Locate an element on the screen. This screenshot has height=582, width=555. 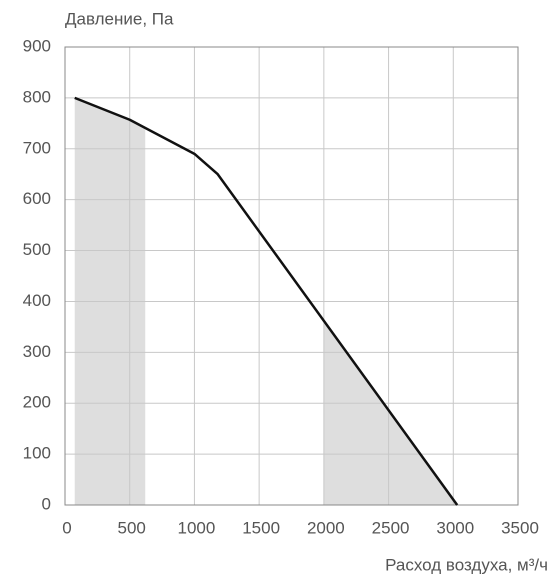
x-tick-label: 0 is located at coordinates (66, 527).